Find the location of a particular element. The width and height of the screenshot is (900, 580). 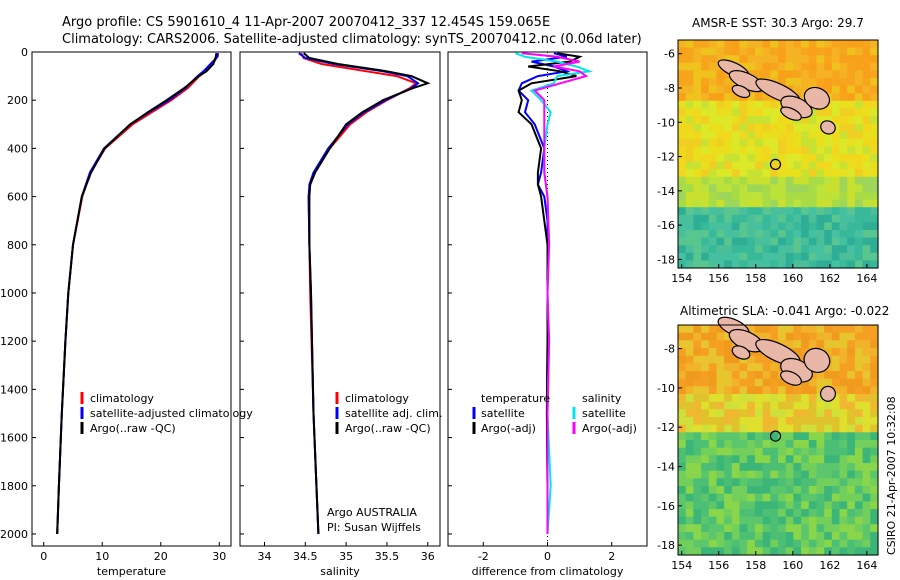

y-tick-label: 1400 is located at coordinates (14, 389).